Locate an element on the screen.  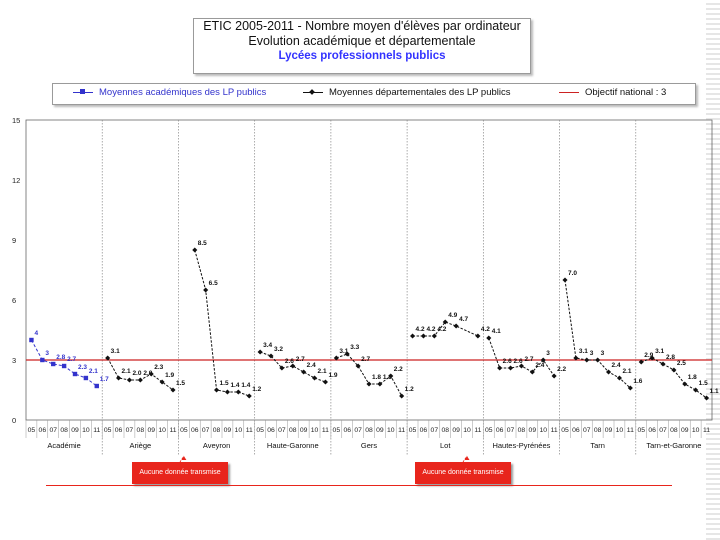
data-label: 2.6 is located at coordinates (507, 361).